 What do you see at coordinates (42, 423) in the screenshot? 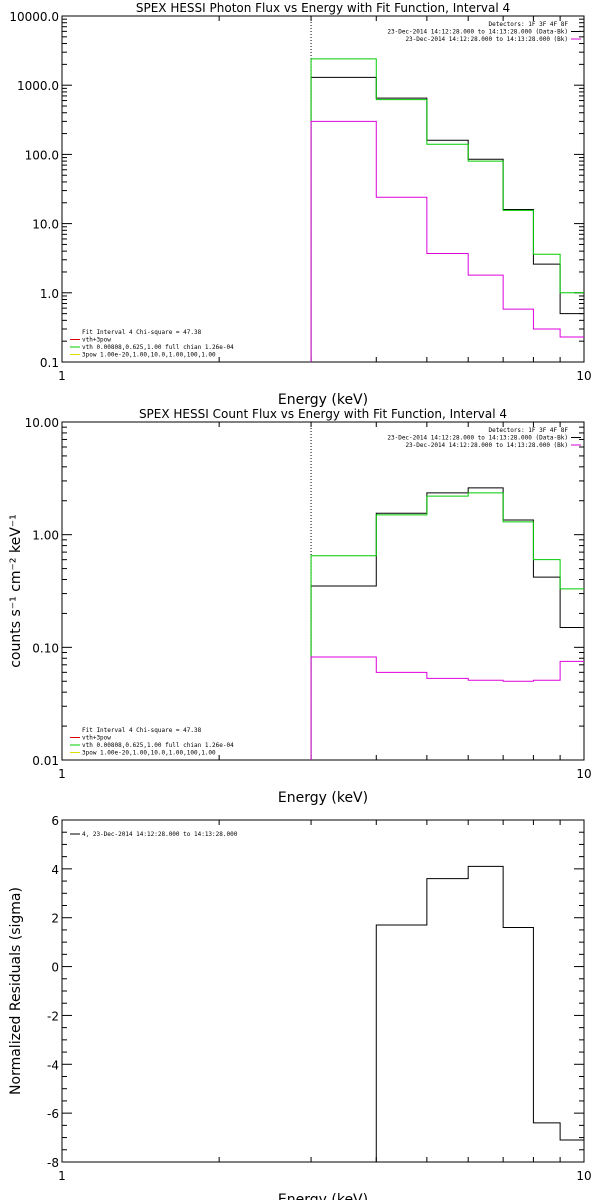
I see `y-tick-label: 10.00` at bounding box center [42, 423].